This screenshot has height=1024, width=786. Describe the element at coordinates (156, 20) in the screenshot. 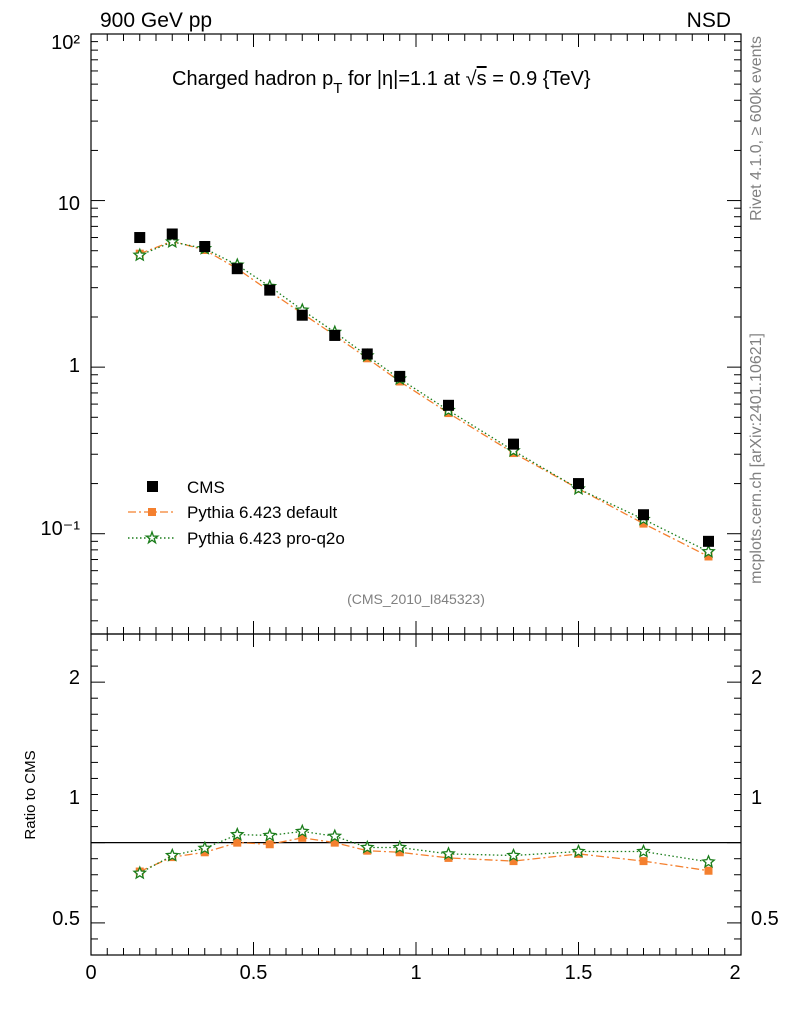

I see `header-left-label: 900 GeV pp` at that location.